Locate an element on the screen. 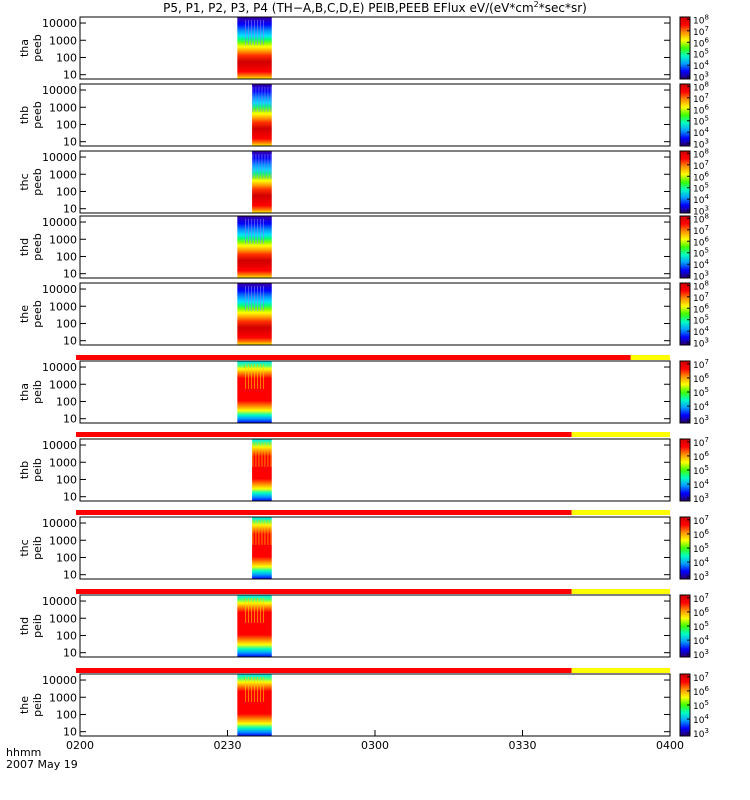  y-tick-label: 10000 is located at coordinates (59, 601).